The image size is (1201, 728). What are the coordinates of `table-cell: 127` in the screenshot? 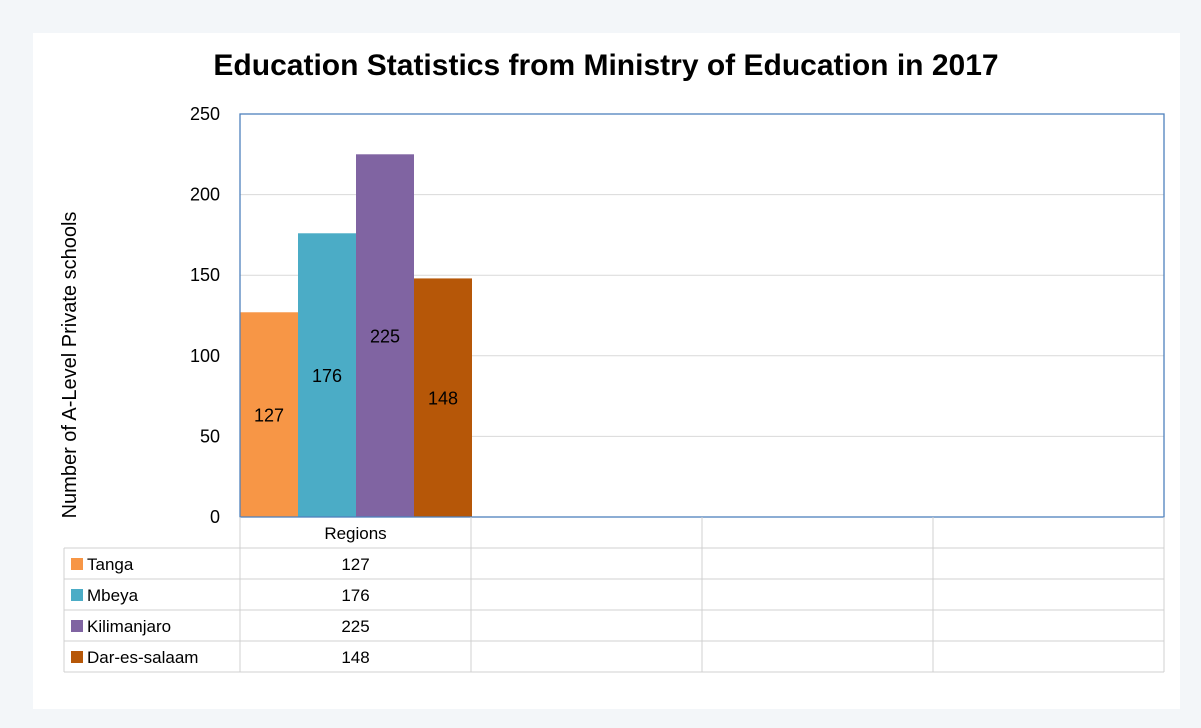 It's located at (355, 564).